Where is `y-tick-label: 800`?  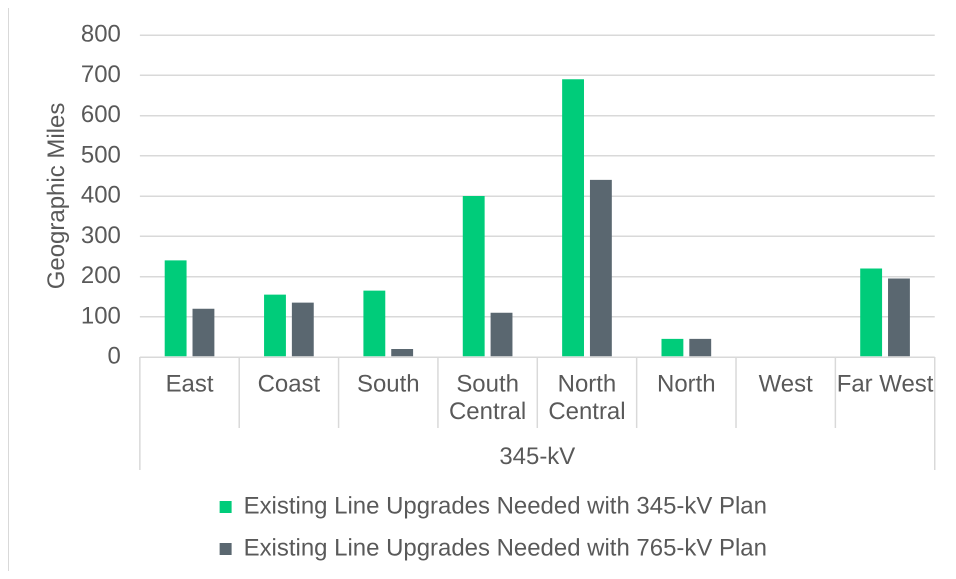 y-tick-label: 800 is located at coordinates (100, 34).